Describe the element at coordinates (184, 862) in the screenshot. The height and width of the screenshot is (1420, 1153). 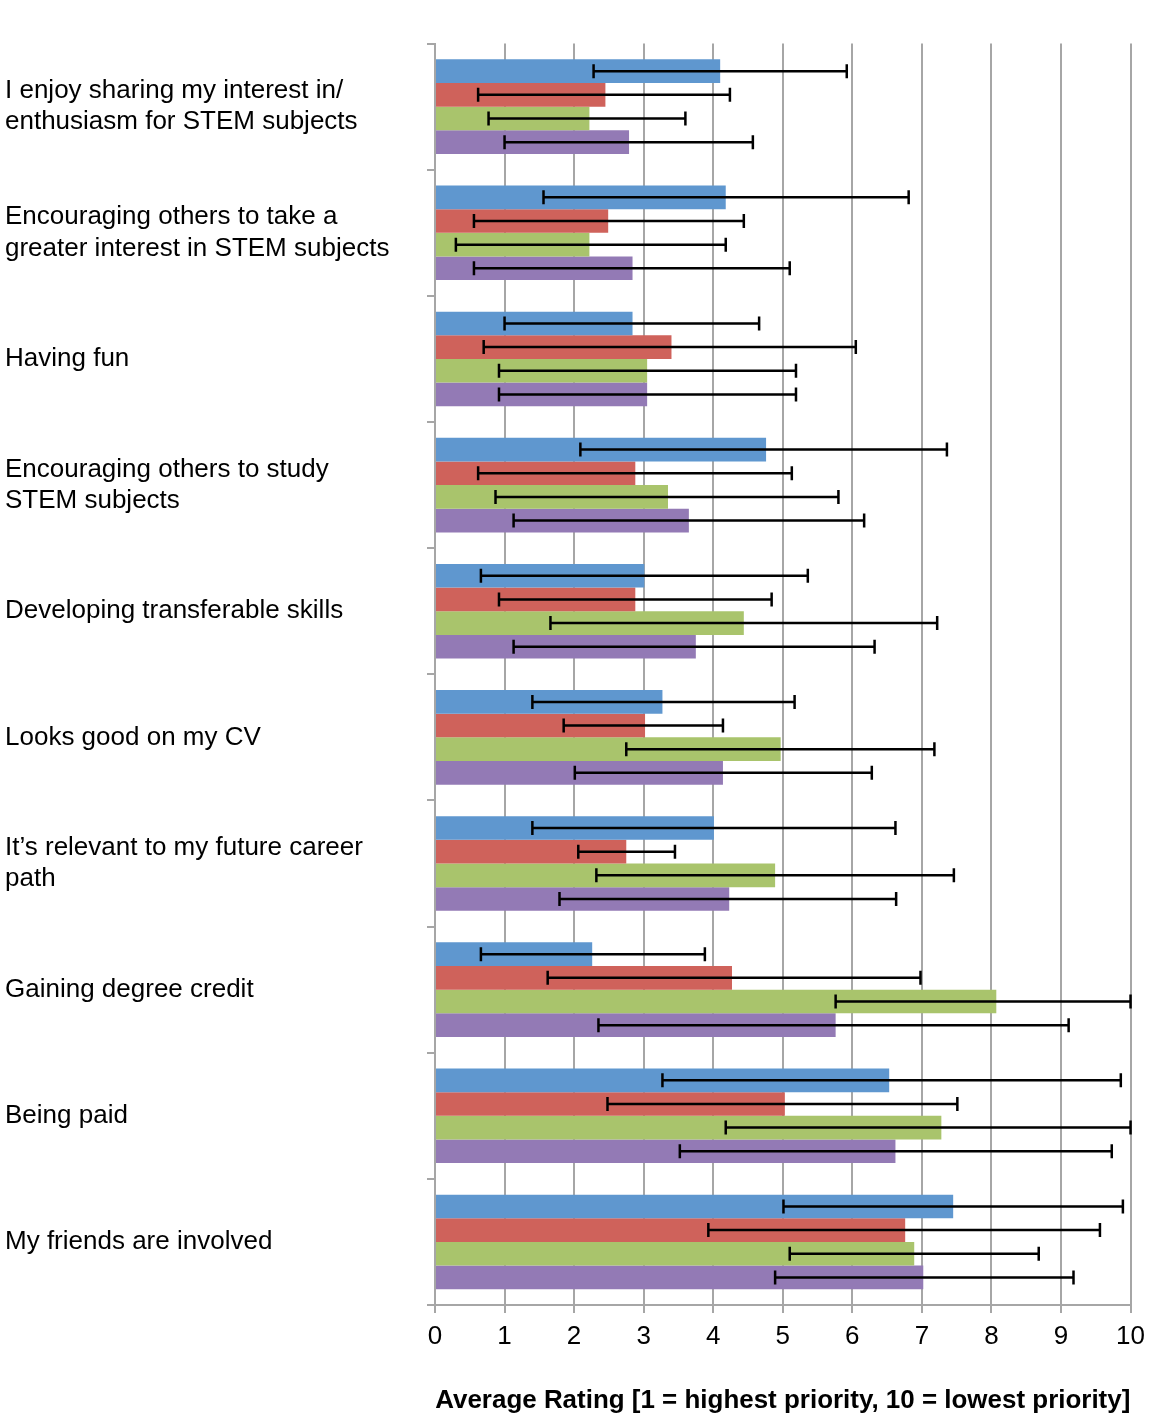
I see `y-tick-label: It’s relevant to my future career path` at that location.